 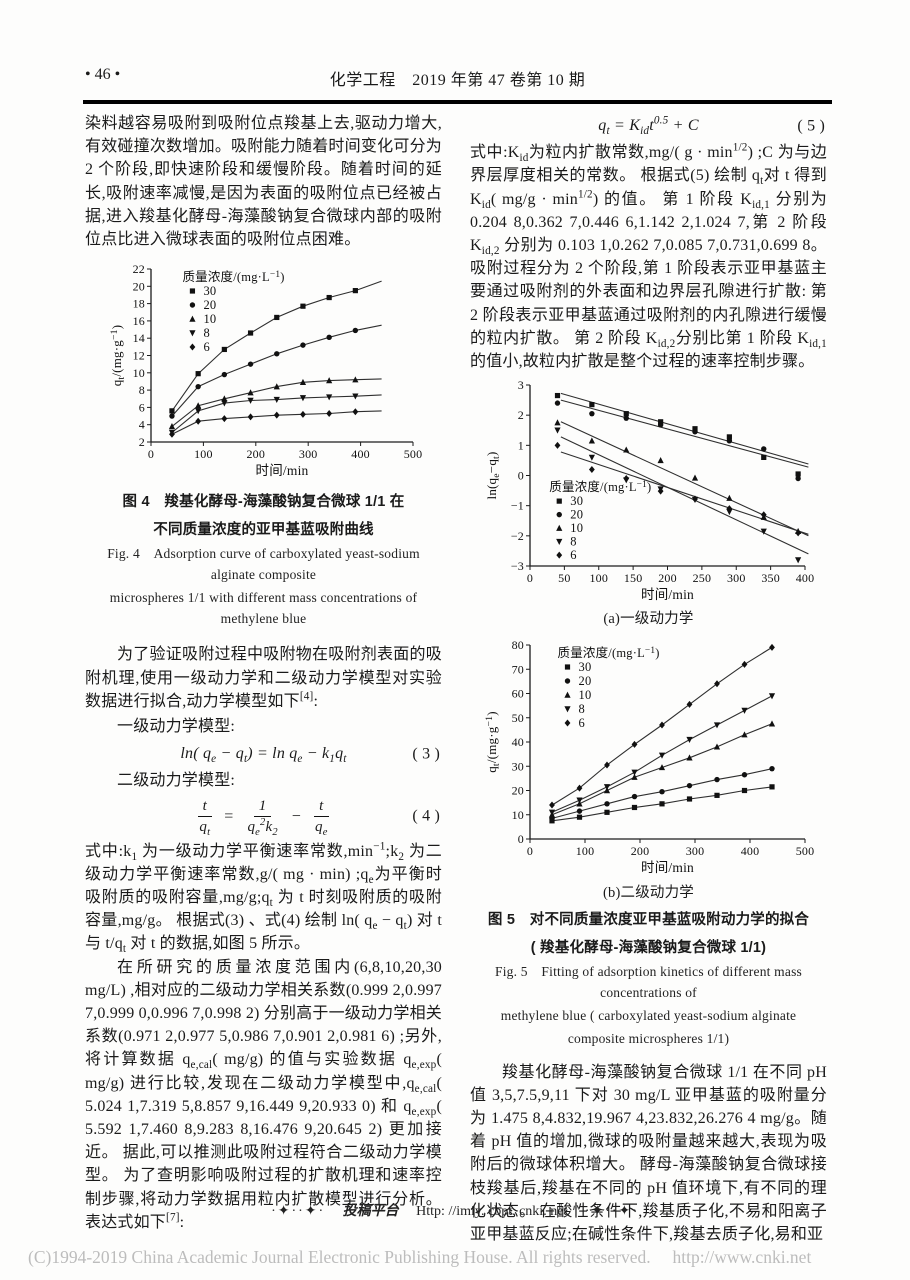 What do you see at coordinates (633, 578) in the screenshot?
I see `svg-text: 150` at bounding box center [633, 578].